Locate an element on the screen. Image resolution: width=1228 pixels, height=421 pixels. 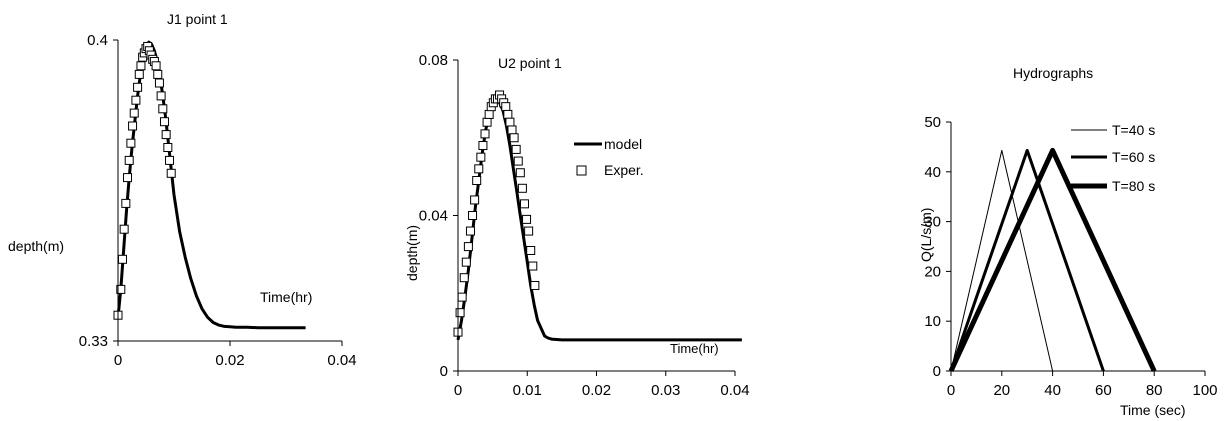
y-tick-label: 10 is located at coordinates (932, 321).